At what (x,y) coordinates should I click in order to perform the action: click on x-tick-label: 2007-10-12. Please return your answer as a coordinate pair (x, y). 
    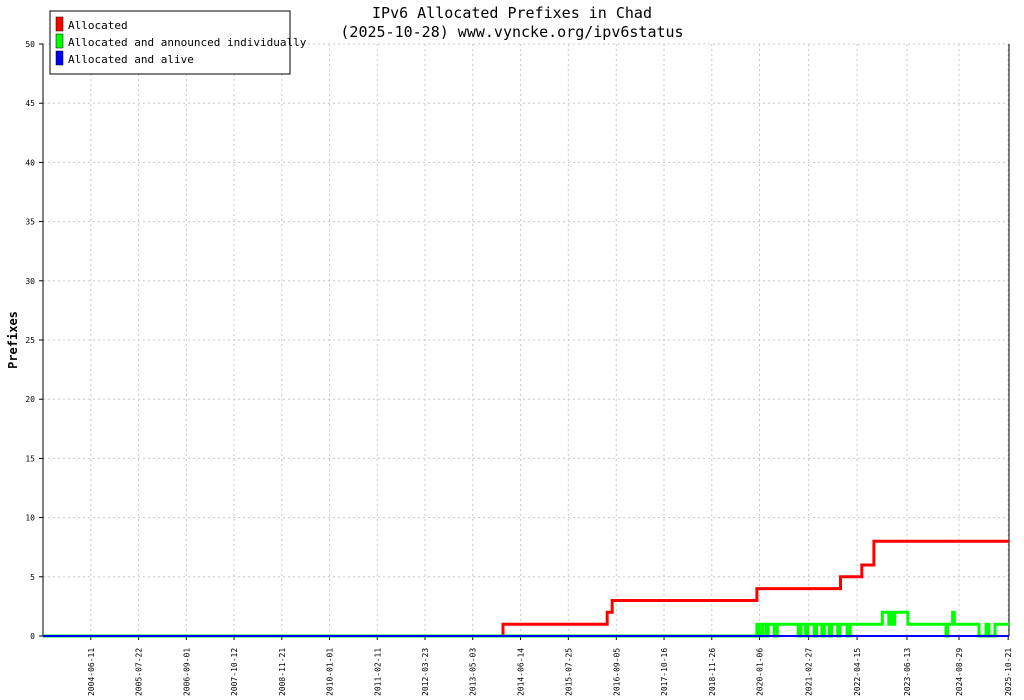
    Looking at the image, I should click on (234, 672).